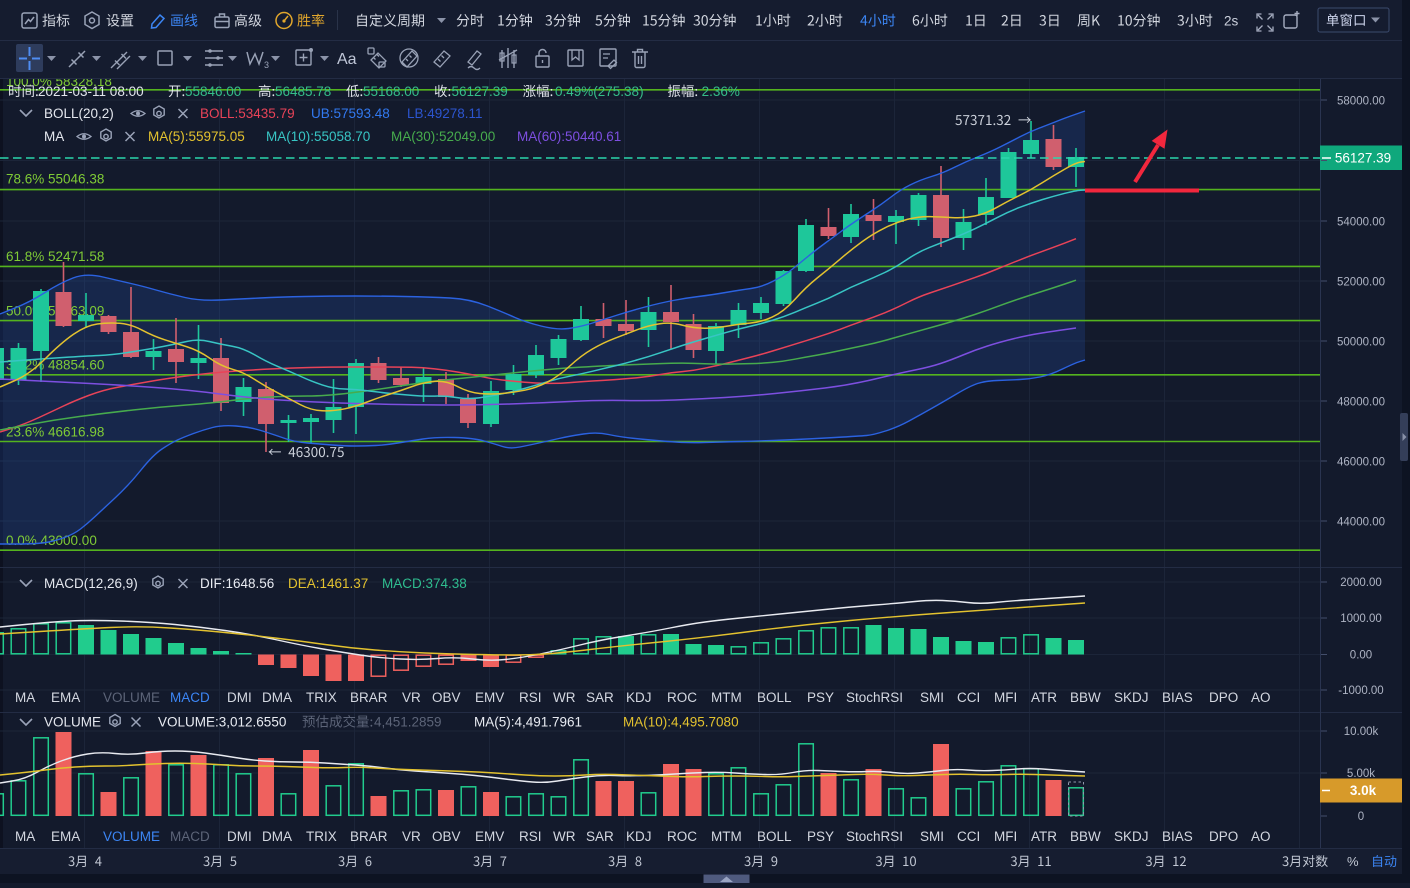  What do you see at coordinates (318, 136) in the screenshot?
I see `svg-text: MA(10):55058.70` at bounding box center [318, 136].